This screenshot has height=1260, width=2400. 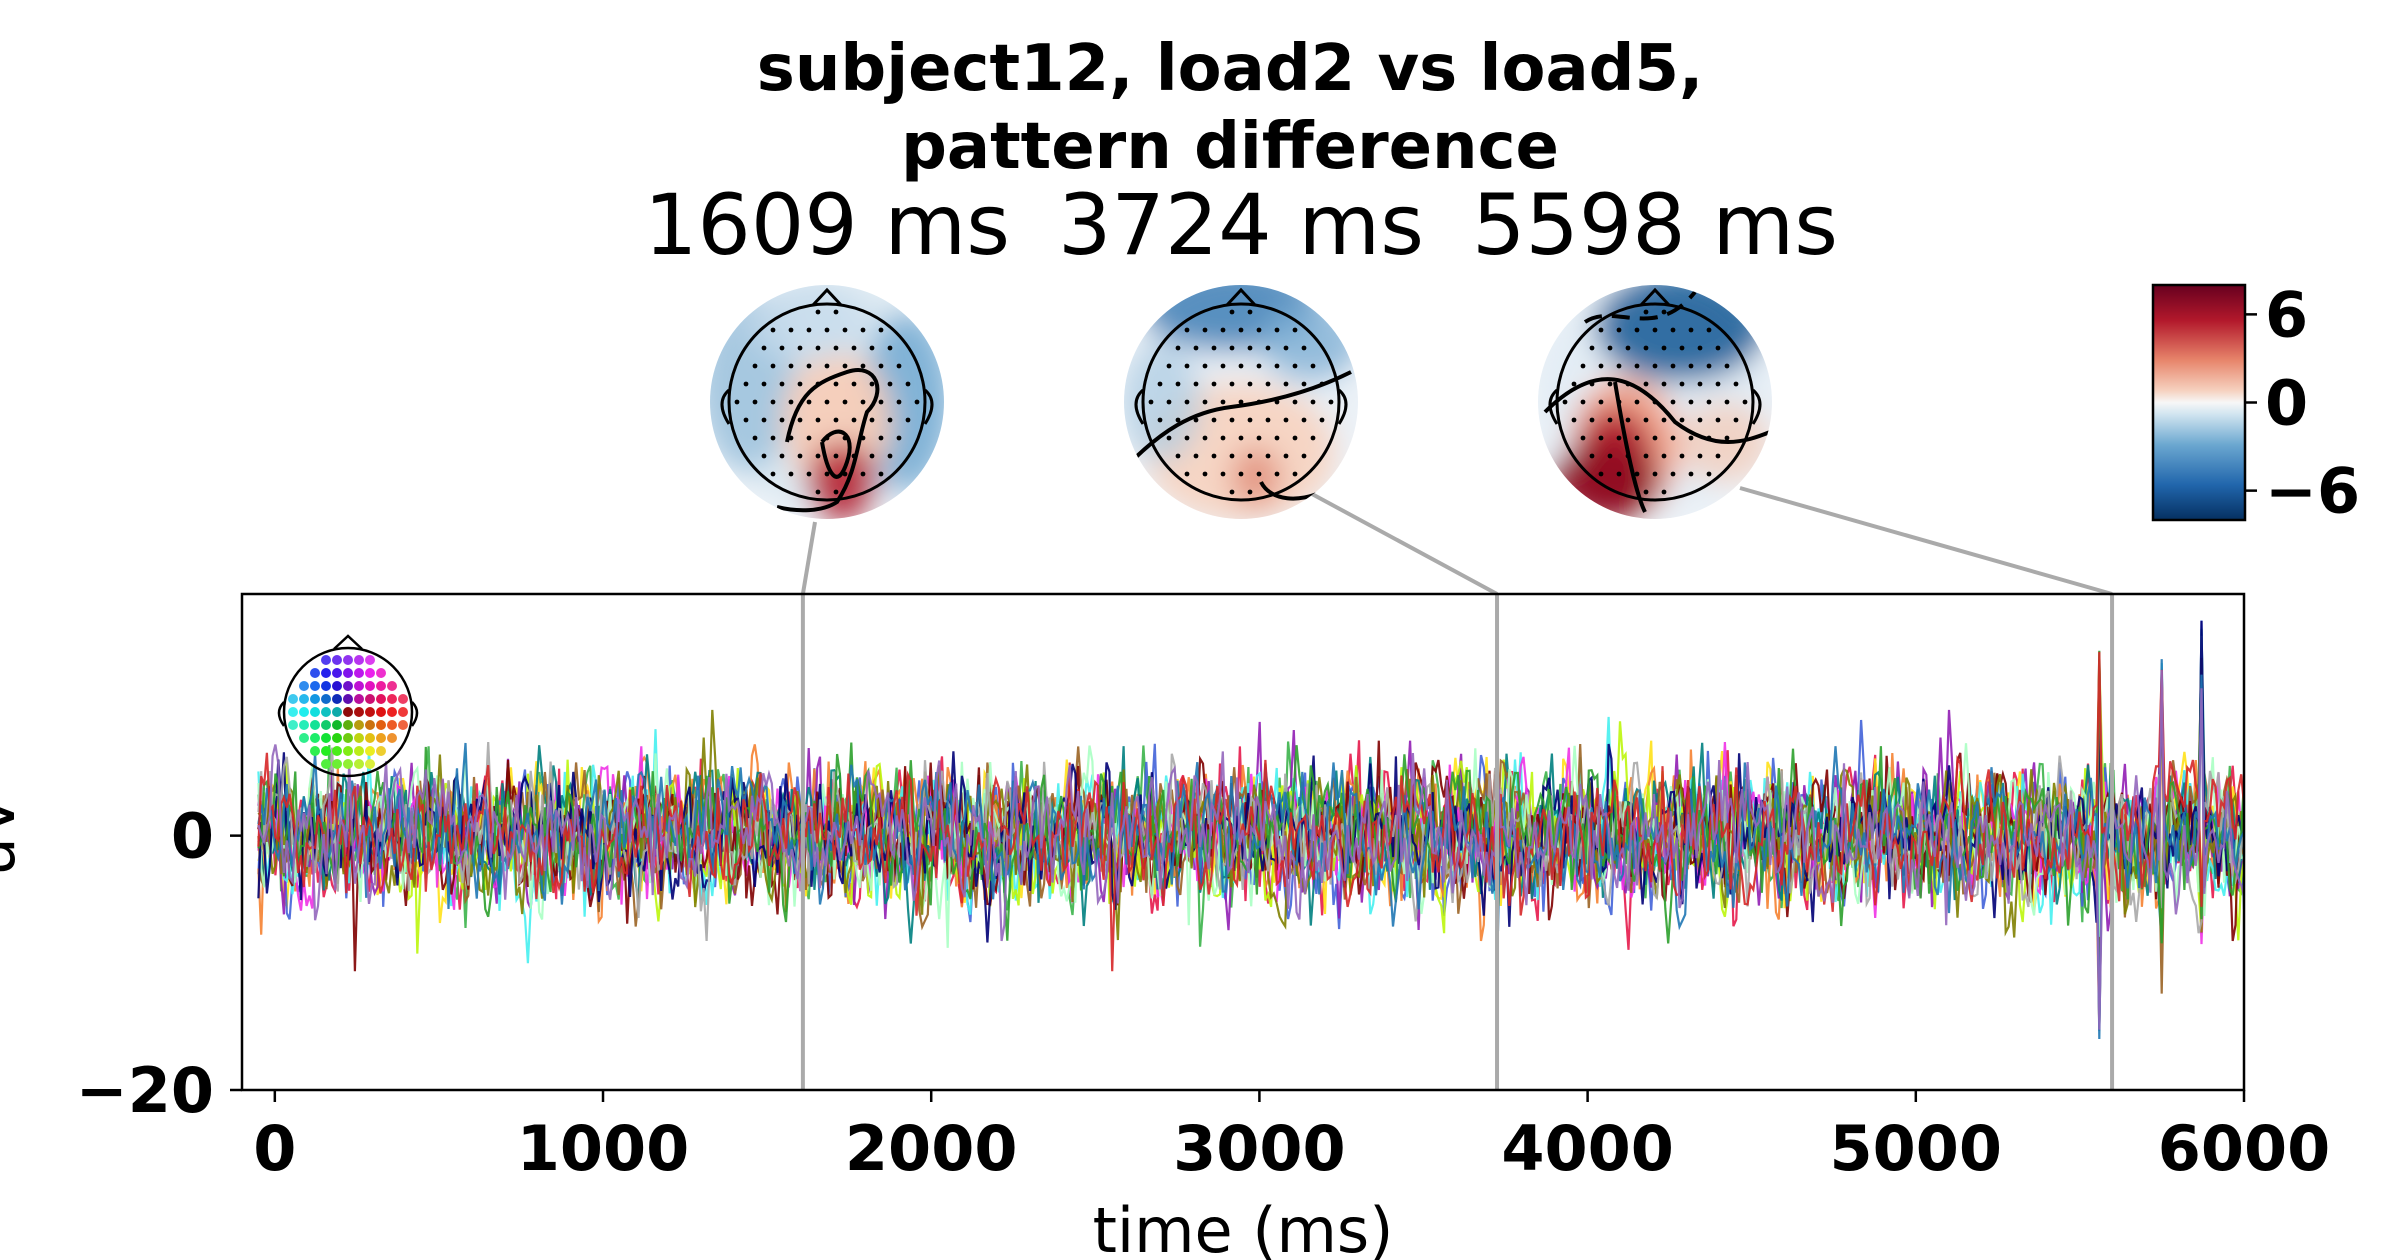 What do you see at coordinates (2244, 1148) in the screenshot?
I see `x-tick-label: 6000` at bounding box center [2244, 1148].